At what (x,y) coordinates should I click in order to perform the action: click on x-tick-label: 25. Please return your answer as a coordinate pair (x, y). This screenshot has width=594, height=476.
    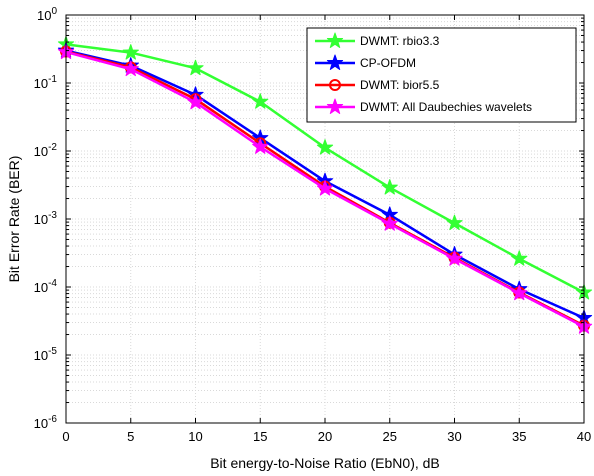
    Looking at the image, I should click on (390, 436).